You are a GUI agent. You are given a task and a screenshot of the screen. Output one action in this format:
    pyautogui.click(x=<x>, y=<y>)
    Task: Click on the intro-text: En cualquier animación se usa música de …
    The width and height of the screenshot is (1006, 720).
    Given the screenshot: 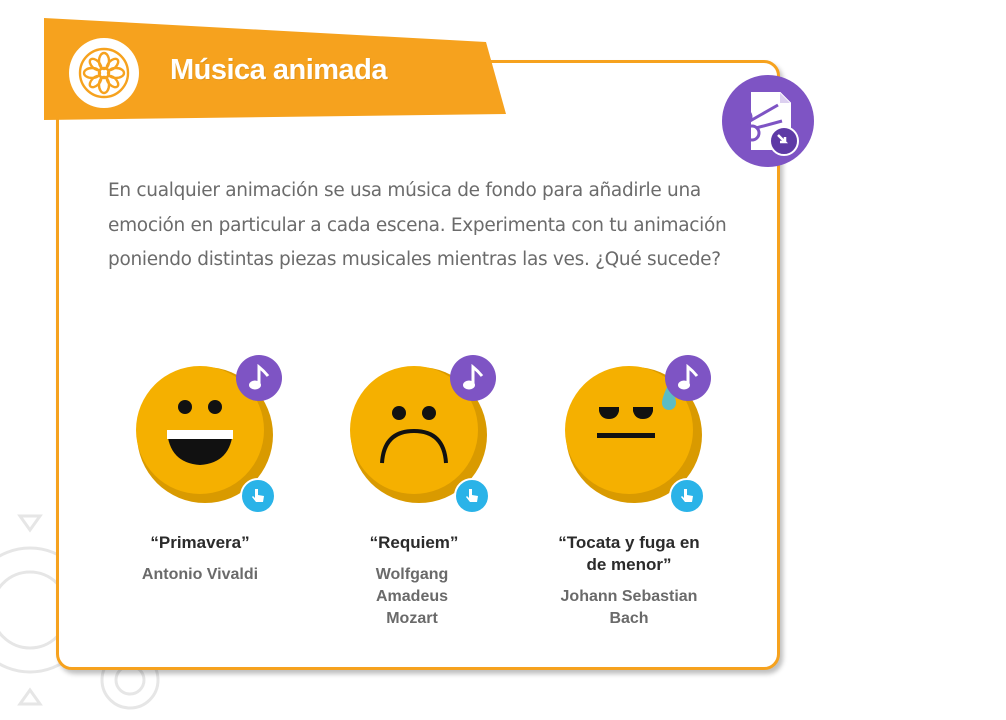 What is the action you would take?
    pyautogui.click(x=417, y=225)
    